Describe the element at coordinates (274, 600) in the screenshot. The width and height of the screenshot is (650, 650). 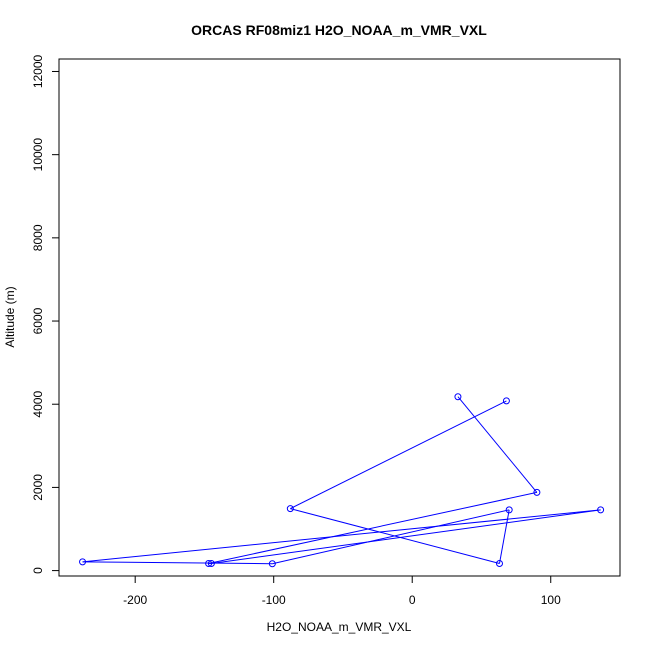
I see `x-tick-label: -100` at that location.